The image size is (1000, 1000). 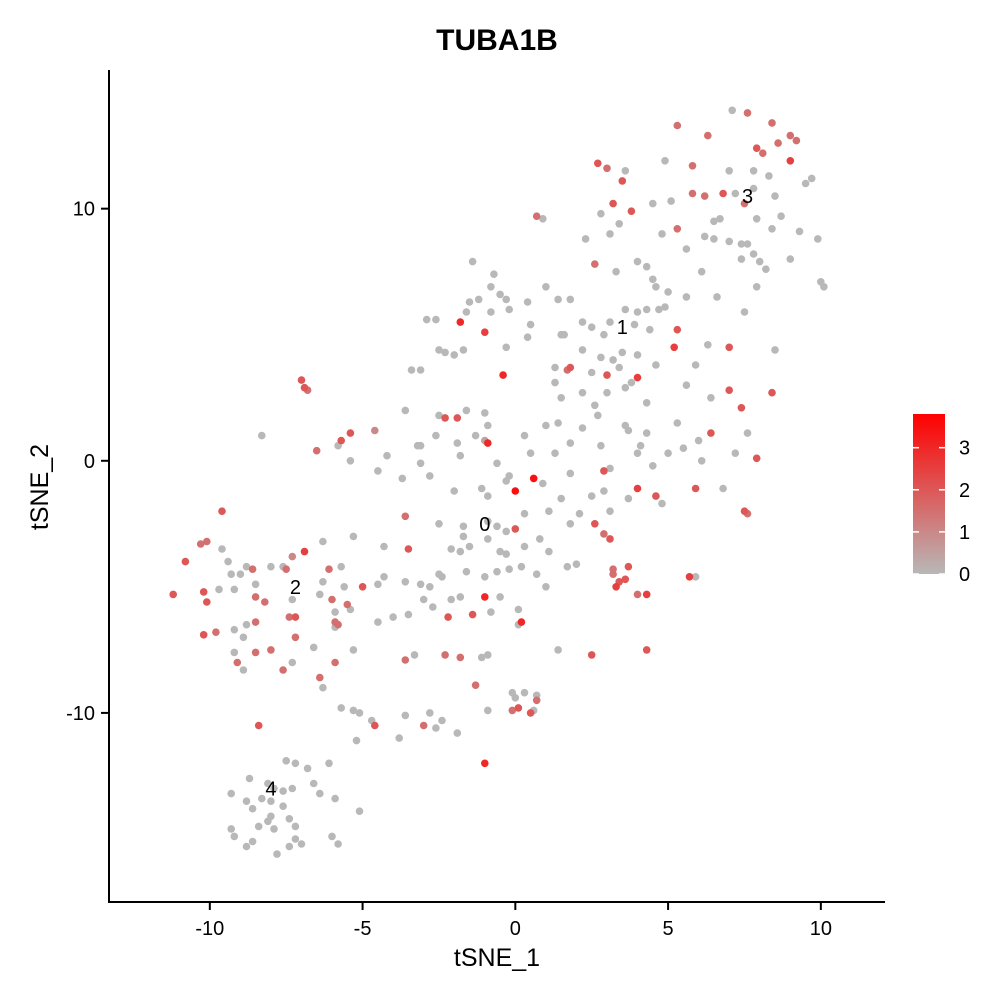 I want to click on chart-title: TUBA1B, so click(x=497, y=40).